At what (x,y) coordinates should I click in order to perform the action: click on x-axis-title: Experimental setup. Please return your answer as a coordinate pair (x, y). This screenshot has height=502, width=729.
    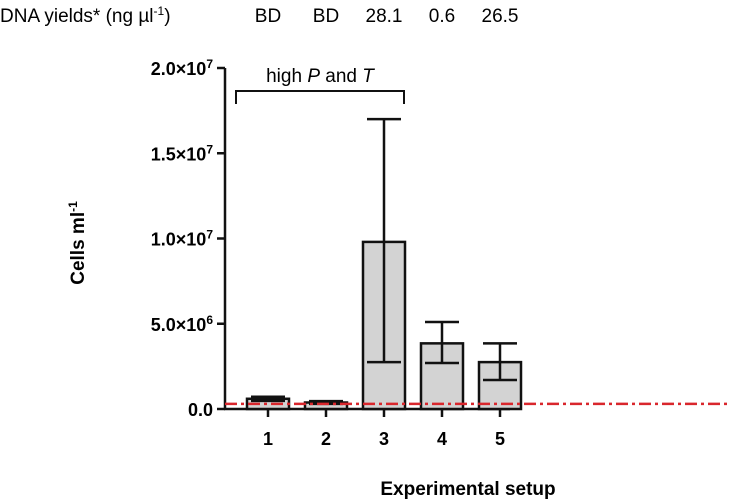
    Looking at the image, I should click on (467, 489).